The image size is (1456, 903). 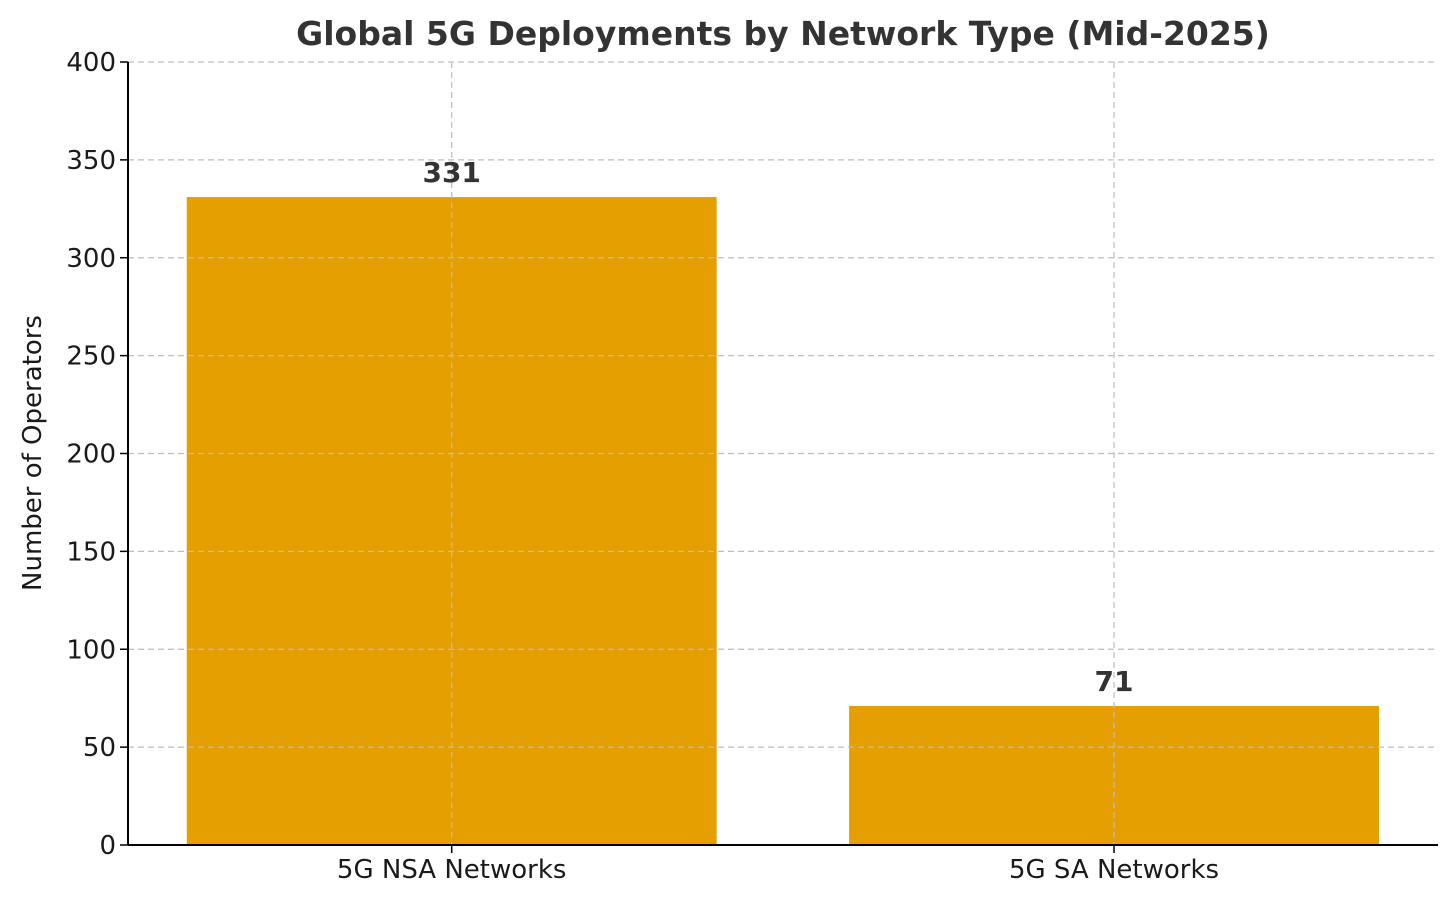 I want to click on data-label-0: 331, so click(x=451, y=172).